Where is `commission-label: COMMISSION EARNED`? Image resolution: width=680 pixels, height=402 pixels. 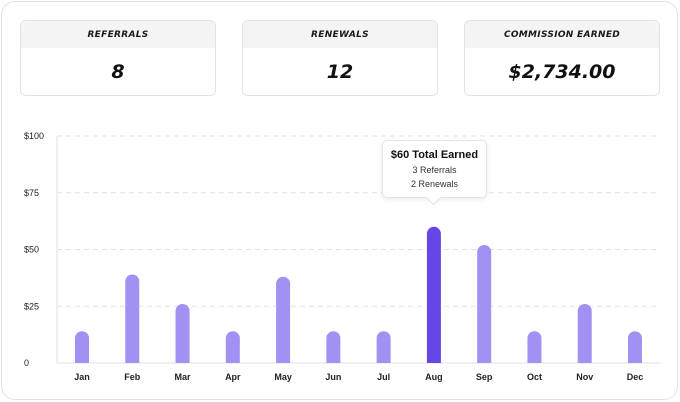 commission-label: COMMISSION EARNED is located at coordinates (562, 34).